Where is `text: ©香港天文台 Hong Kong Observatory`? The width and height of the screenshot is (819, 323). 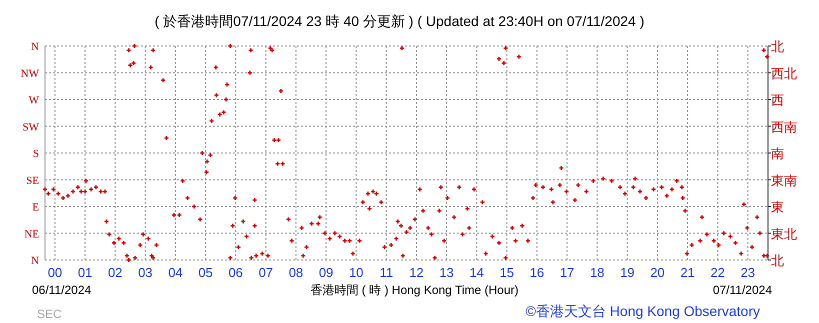
text: ©香港天文台 Hong Kong Observatory is located at coordinates (643, 311).